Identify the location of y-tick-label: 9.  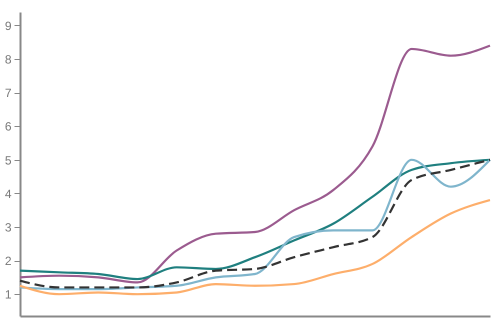
(8, 25).